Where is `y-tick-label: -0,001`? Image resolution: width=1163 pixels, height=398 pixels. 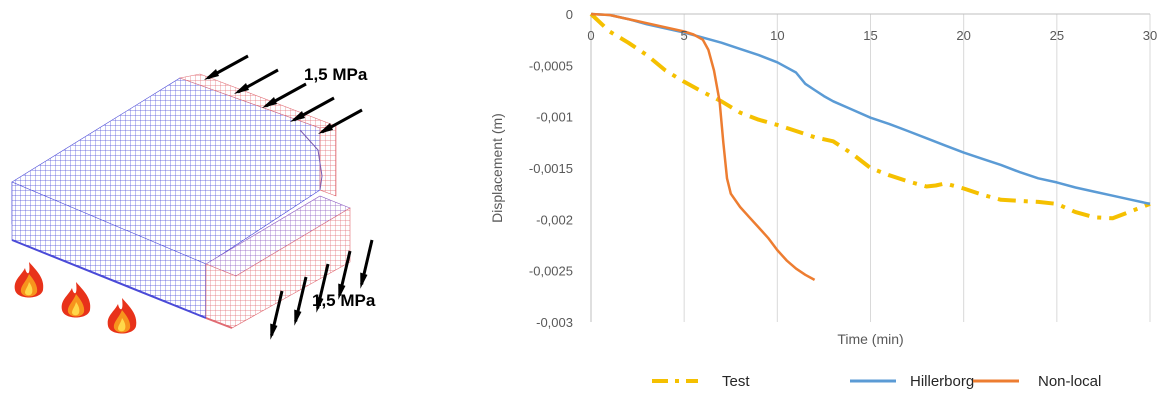 y-tick-label: -0,001 is located at coordinates (554, 117).